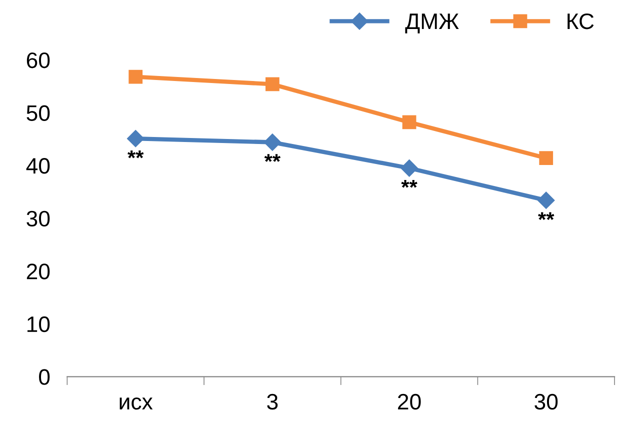  I want to click on x-tick-label: 30, so click(546, 402).